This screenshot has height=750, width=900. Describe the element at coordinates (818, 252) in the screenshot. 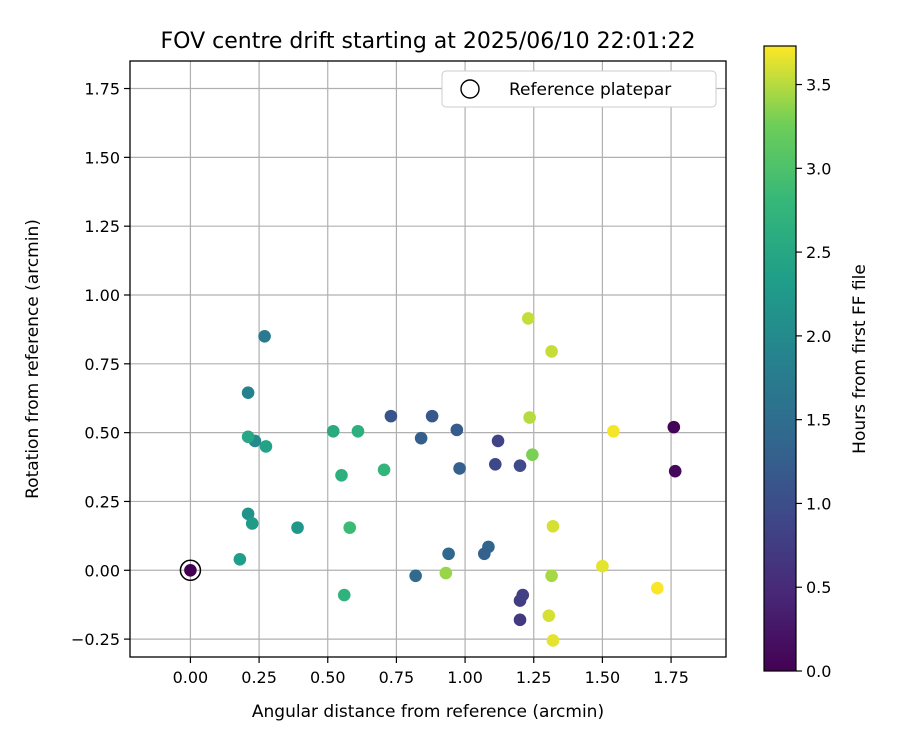

I see `colorbar-tick-label: 2.5` at that location.